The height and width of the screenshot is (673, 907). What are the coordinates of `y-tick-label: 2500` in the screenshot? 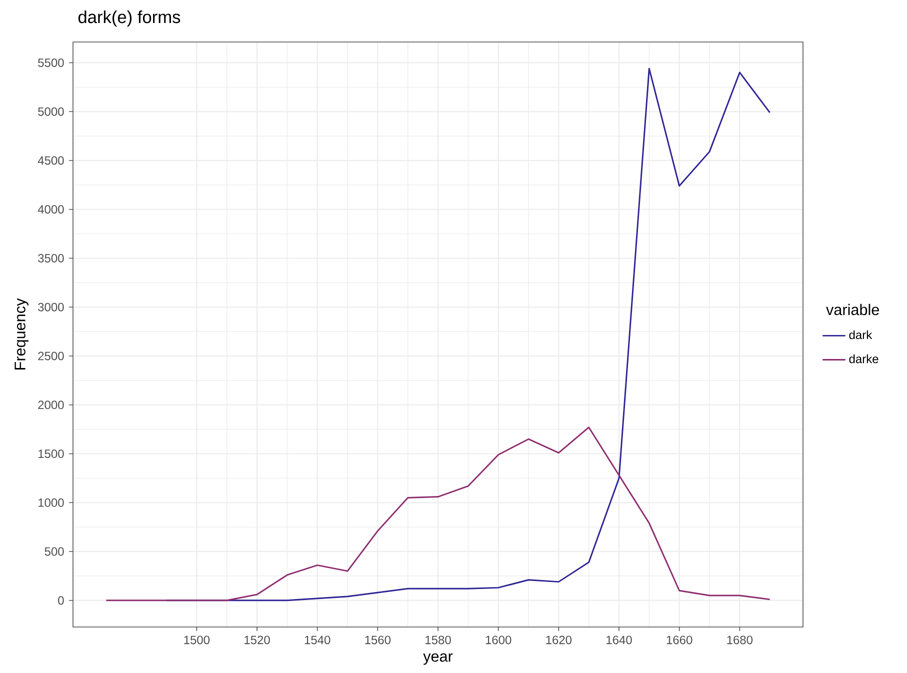 It's located at (51, 356).